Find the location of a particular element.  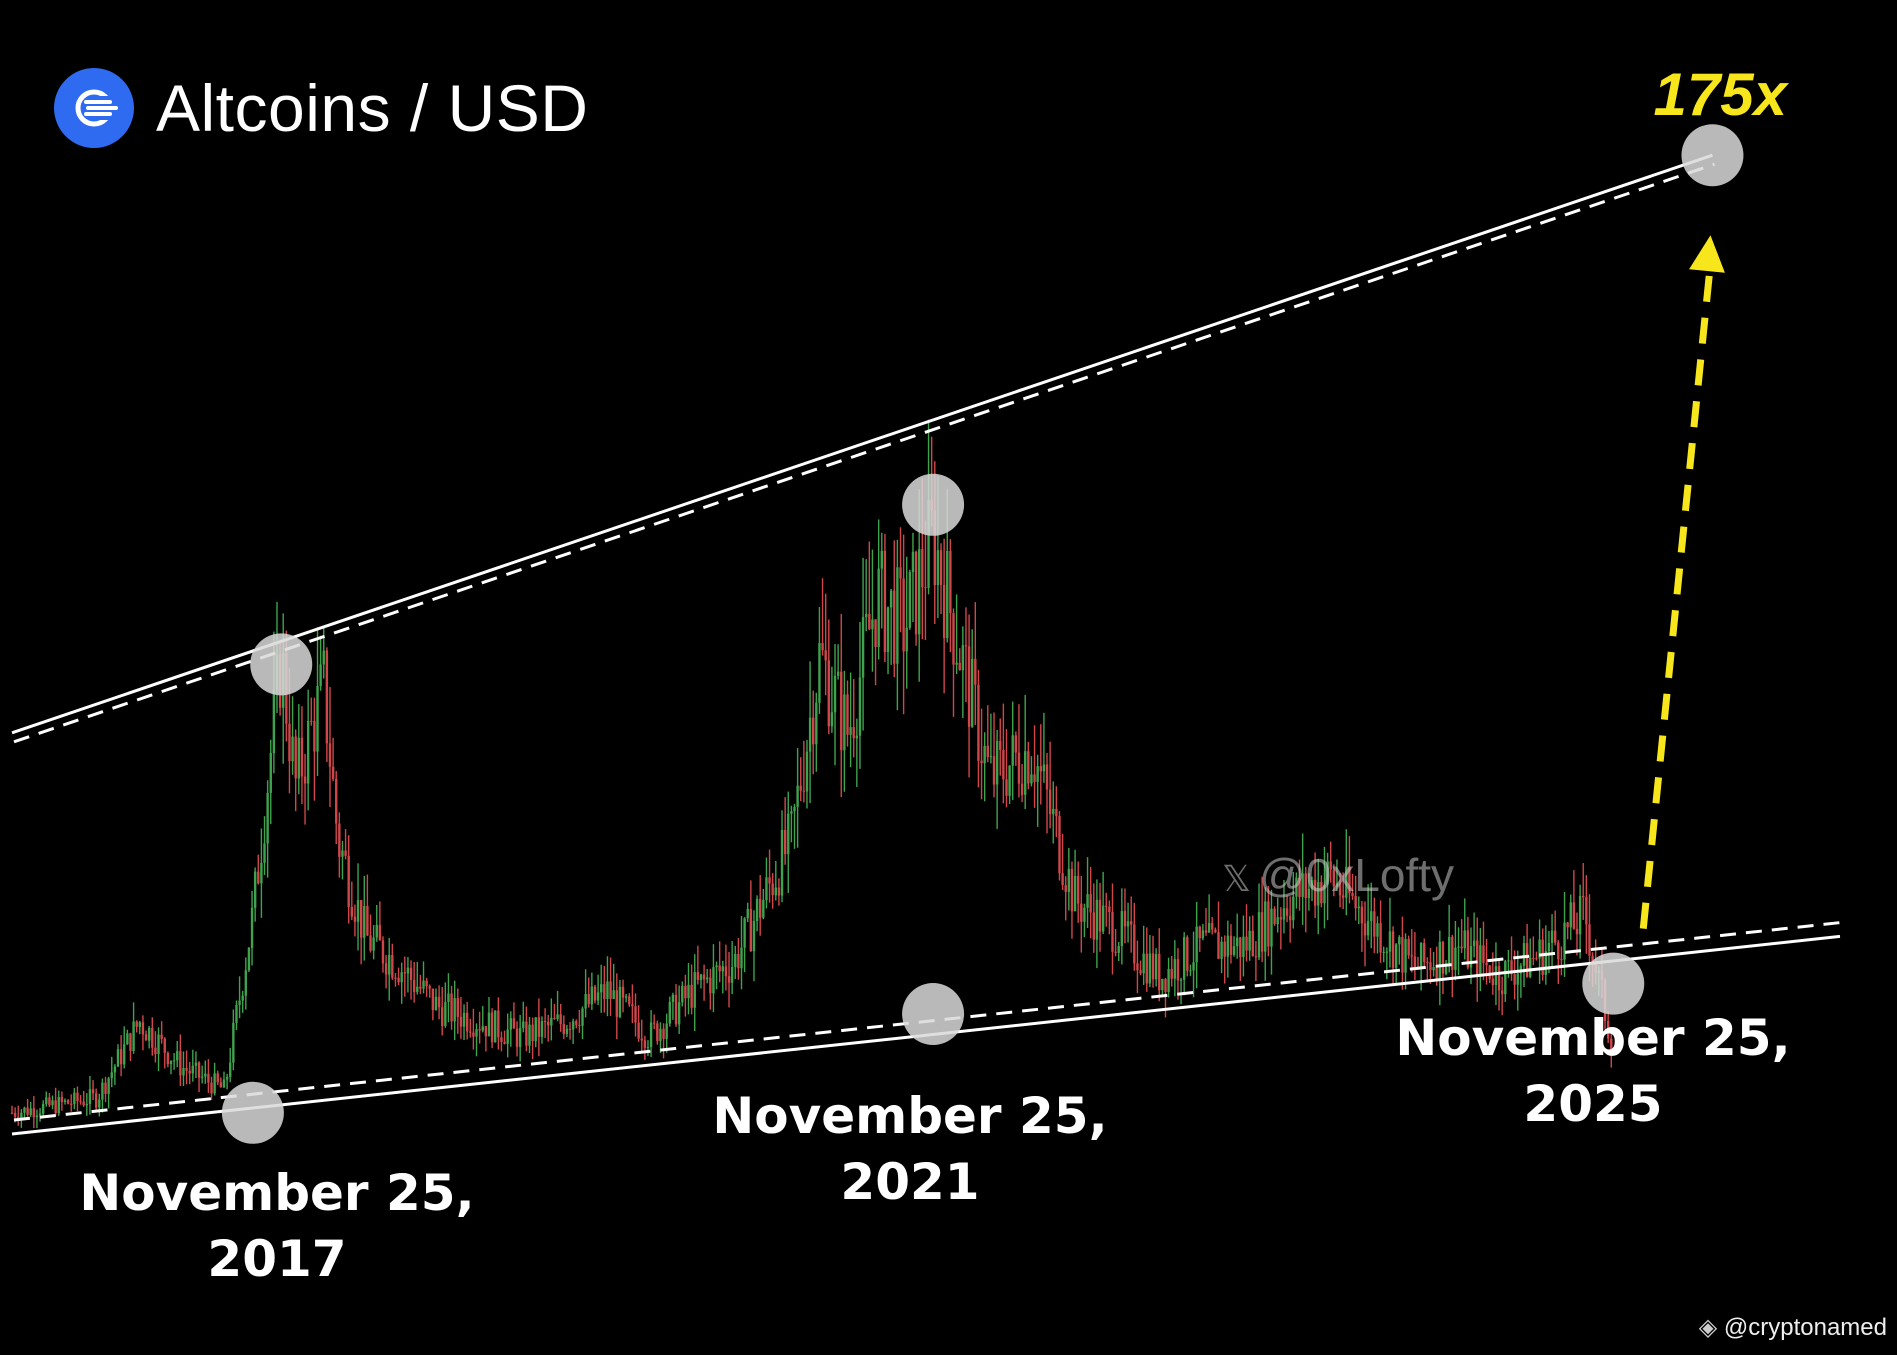

touch-point-marker is located at coordinates (1613, 983).